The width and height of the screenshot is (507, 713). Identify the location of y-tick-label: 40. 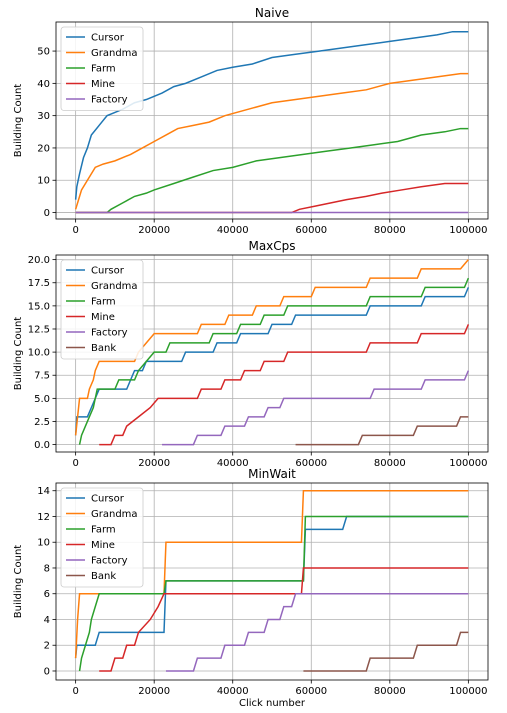
(43, 84).